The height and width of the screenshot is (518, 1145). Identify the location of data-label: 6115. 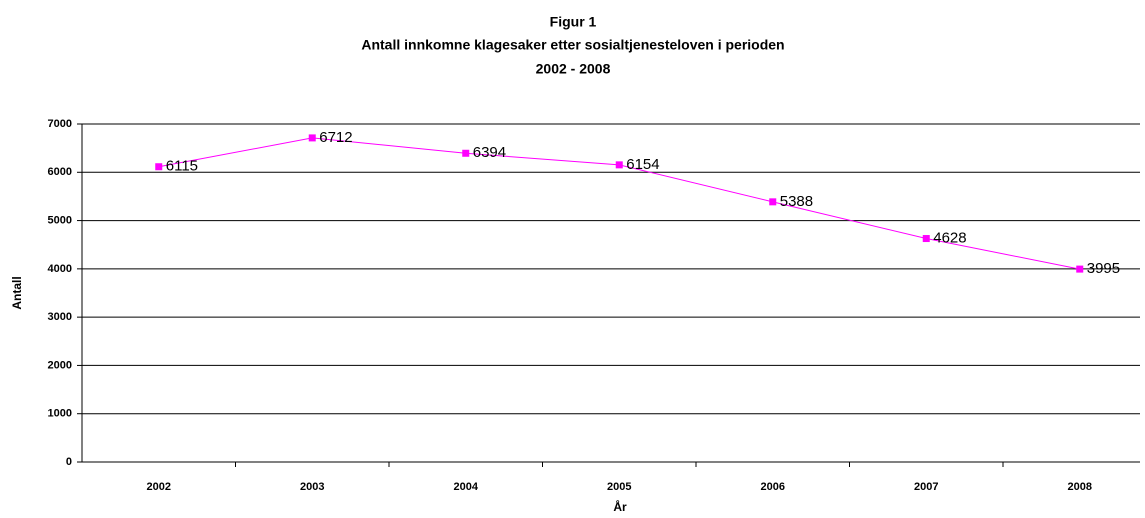
(182, 166).